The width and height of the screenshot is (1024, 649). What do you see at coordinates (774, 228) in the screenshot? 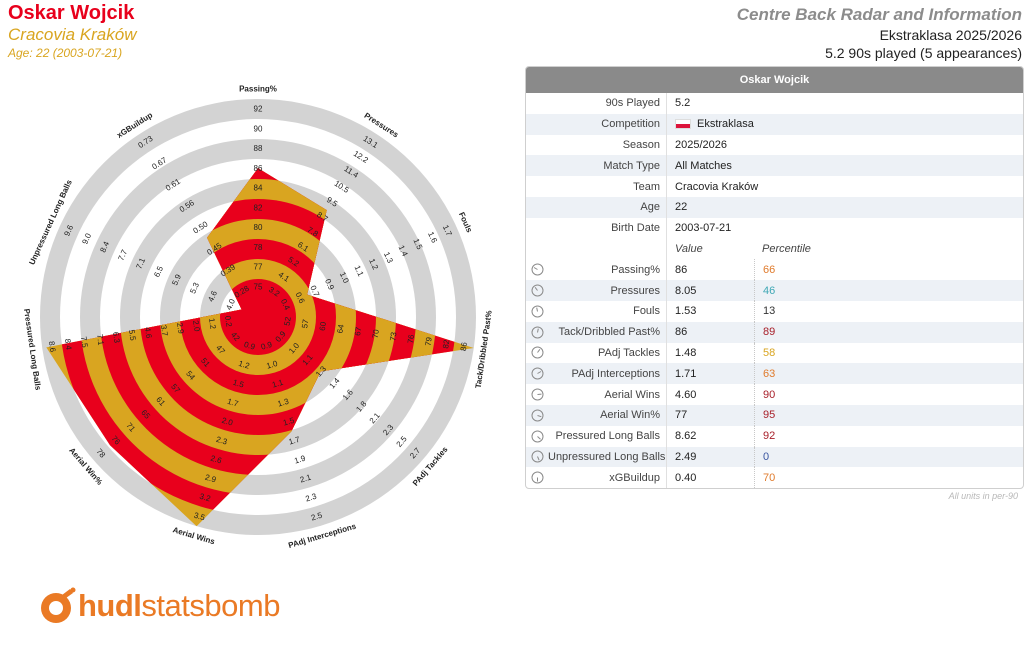
I see `info-row: Birth Date 2003-07-21` at bounding box center [774, 228].